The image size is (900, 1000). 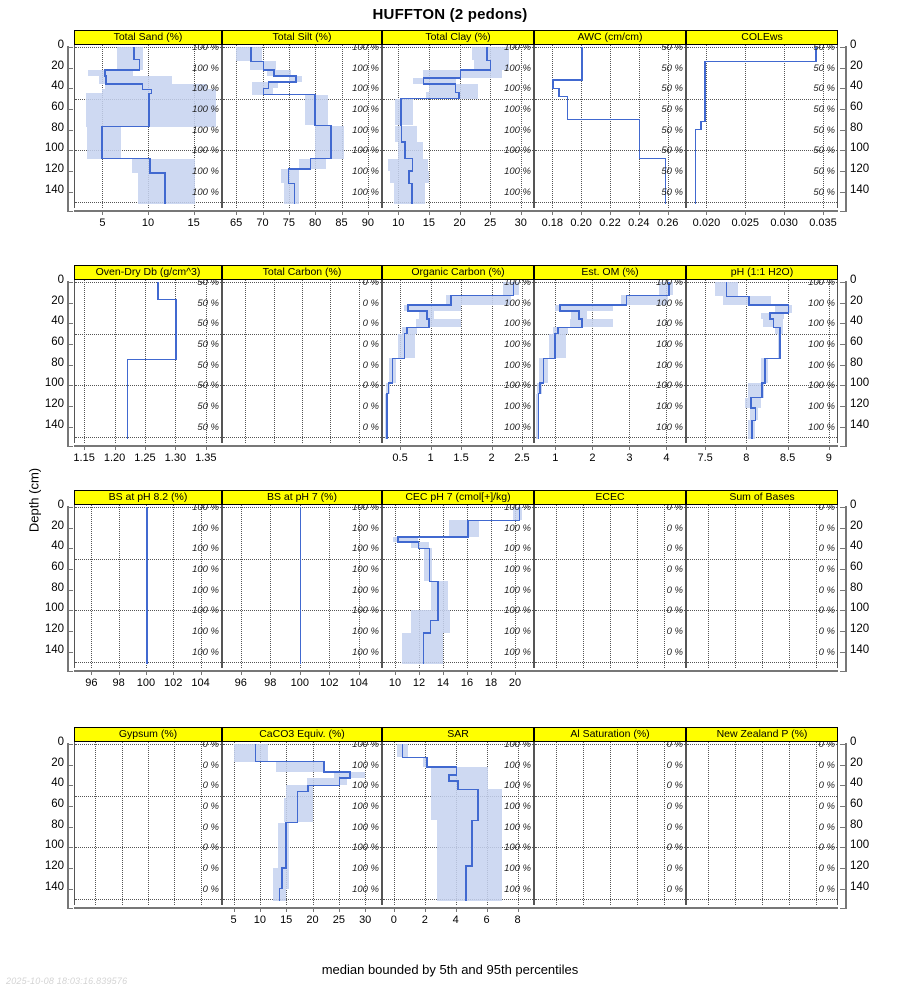 What do you see at coordinates (828, 458) in the screenshot?
I see `x-axis-tick-label: 9` at bounding box center [828, 458].